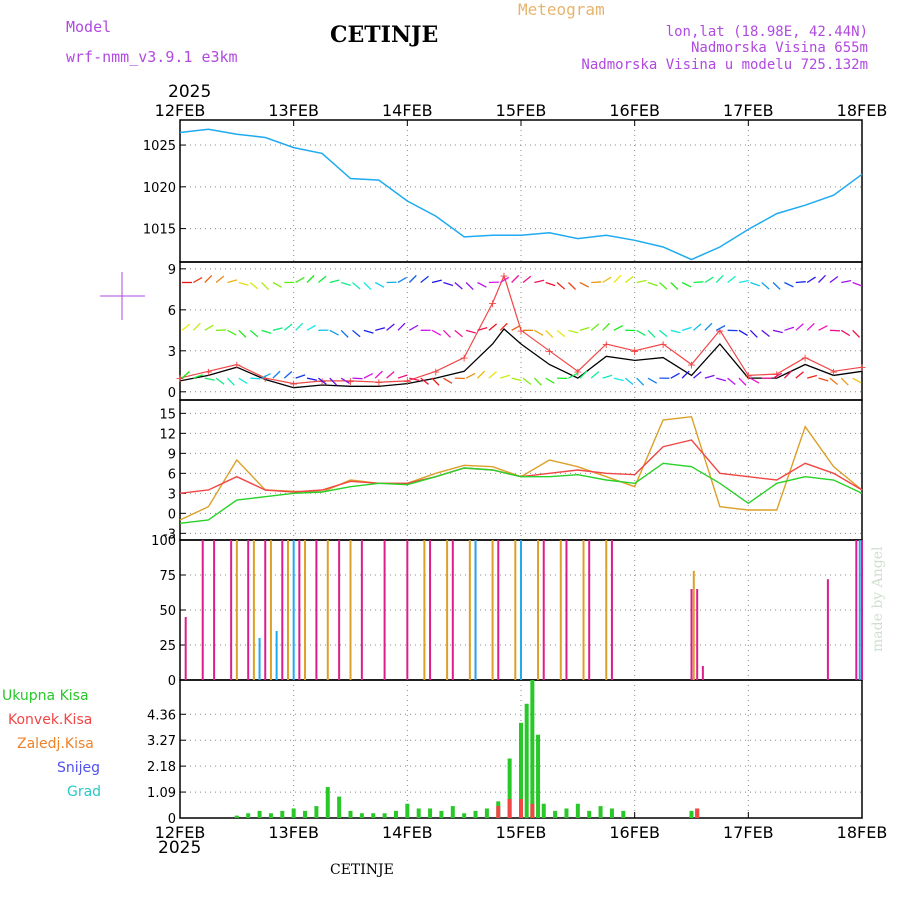 This screenshot has height=900, width=900. What do you see at coordinates (161, 741) in the screenshot?
I see `y-tick-label: 3.27` at bounding box center [161, 741].